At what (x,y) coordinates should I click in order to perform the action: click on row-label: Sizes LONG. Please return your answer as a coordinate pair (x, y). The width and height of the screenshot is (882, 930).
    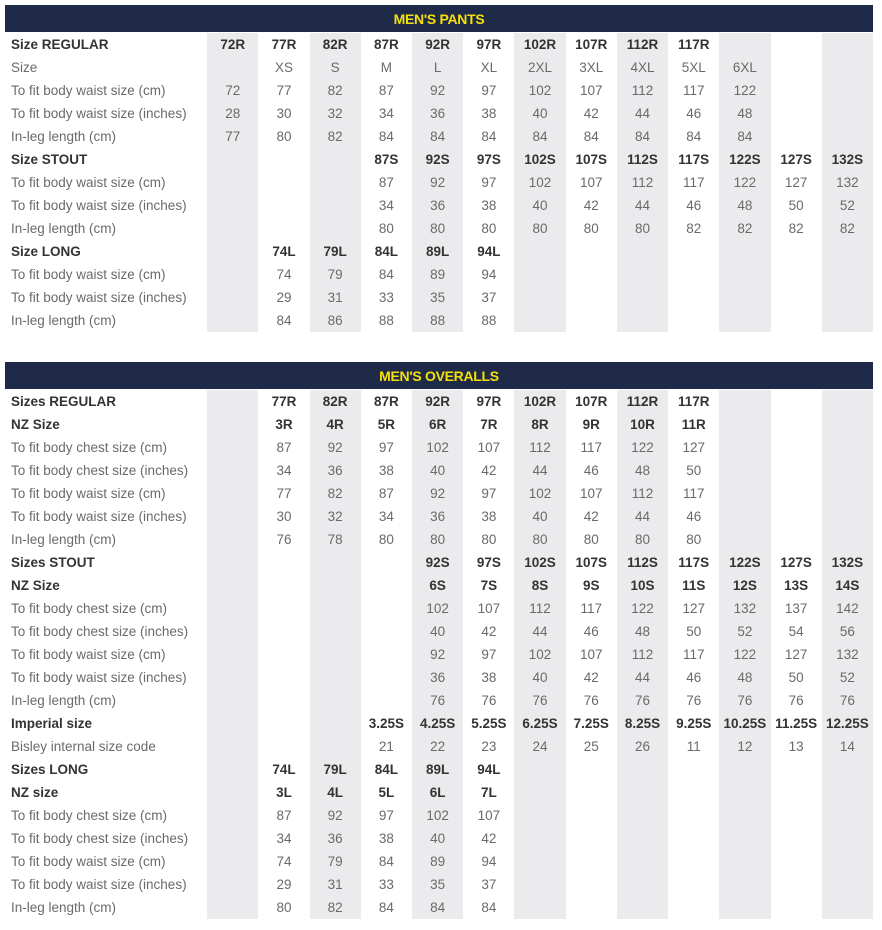
    Looking at the image, I should click on (50, 769).